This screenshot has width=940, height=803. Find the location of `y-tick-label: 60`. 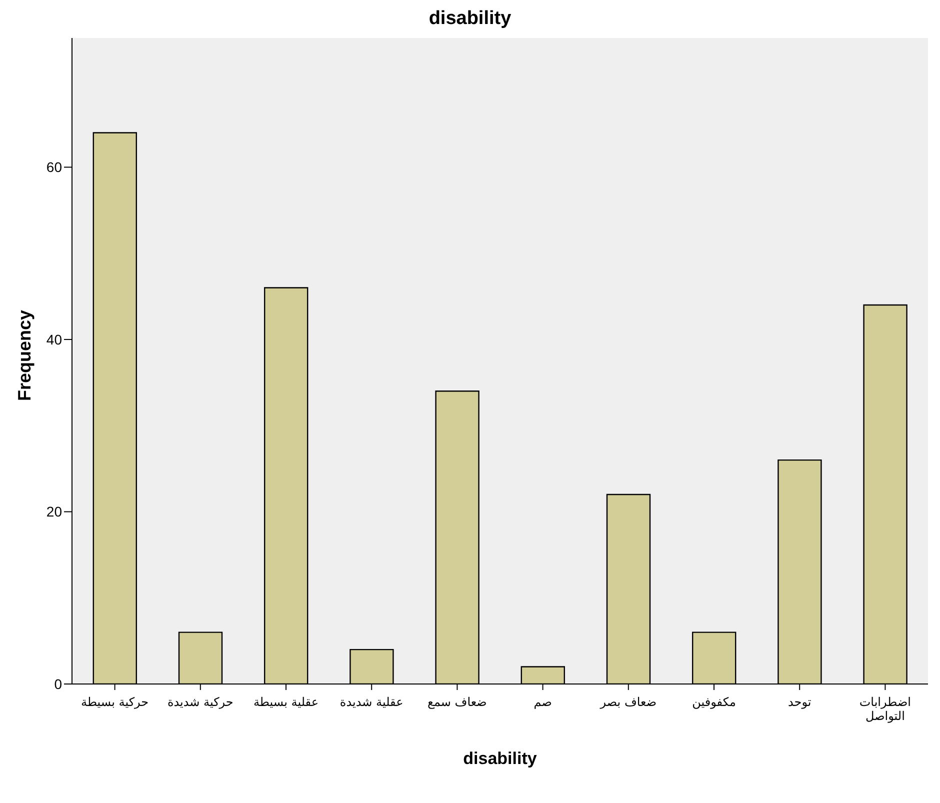

y-tick-label: 60 is located at coordinates (54, 167).